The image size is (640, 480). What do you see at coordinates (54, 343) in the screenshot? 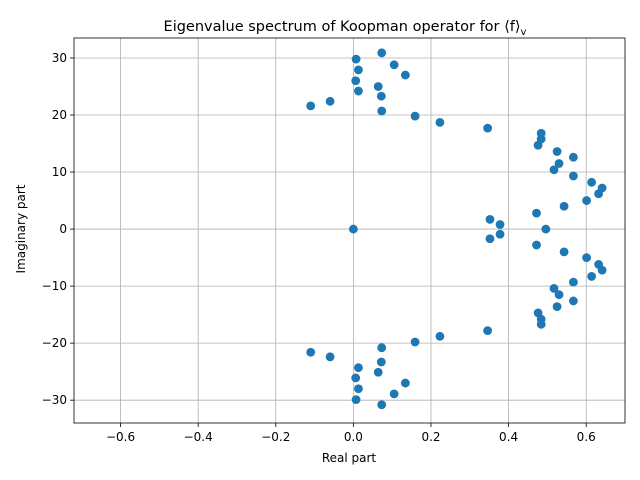
I see `y-tick-label: −20` at bounding box center [54, 343].